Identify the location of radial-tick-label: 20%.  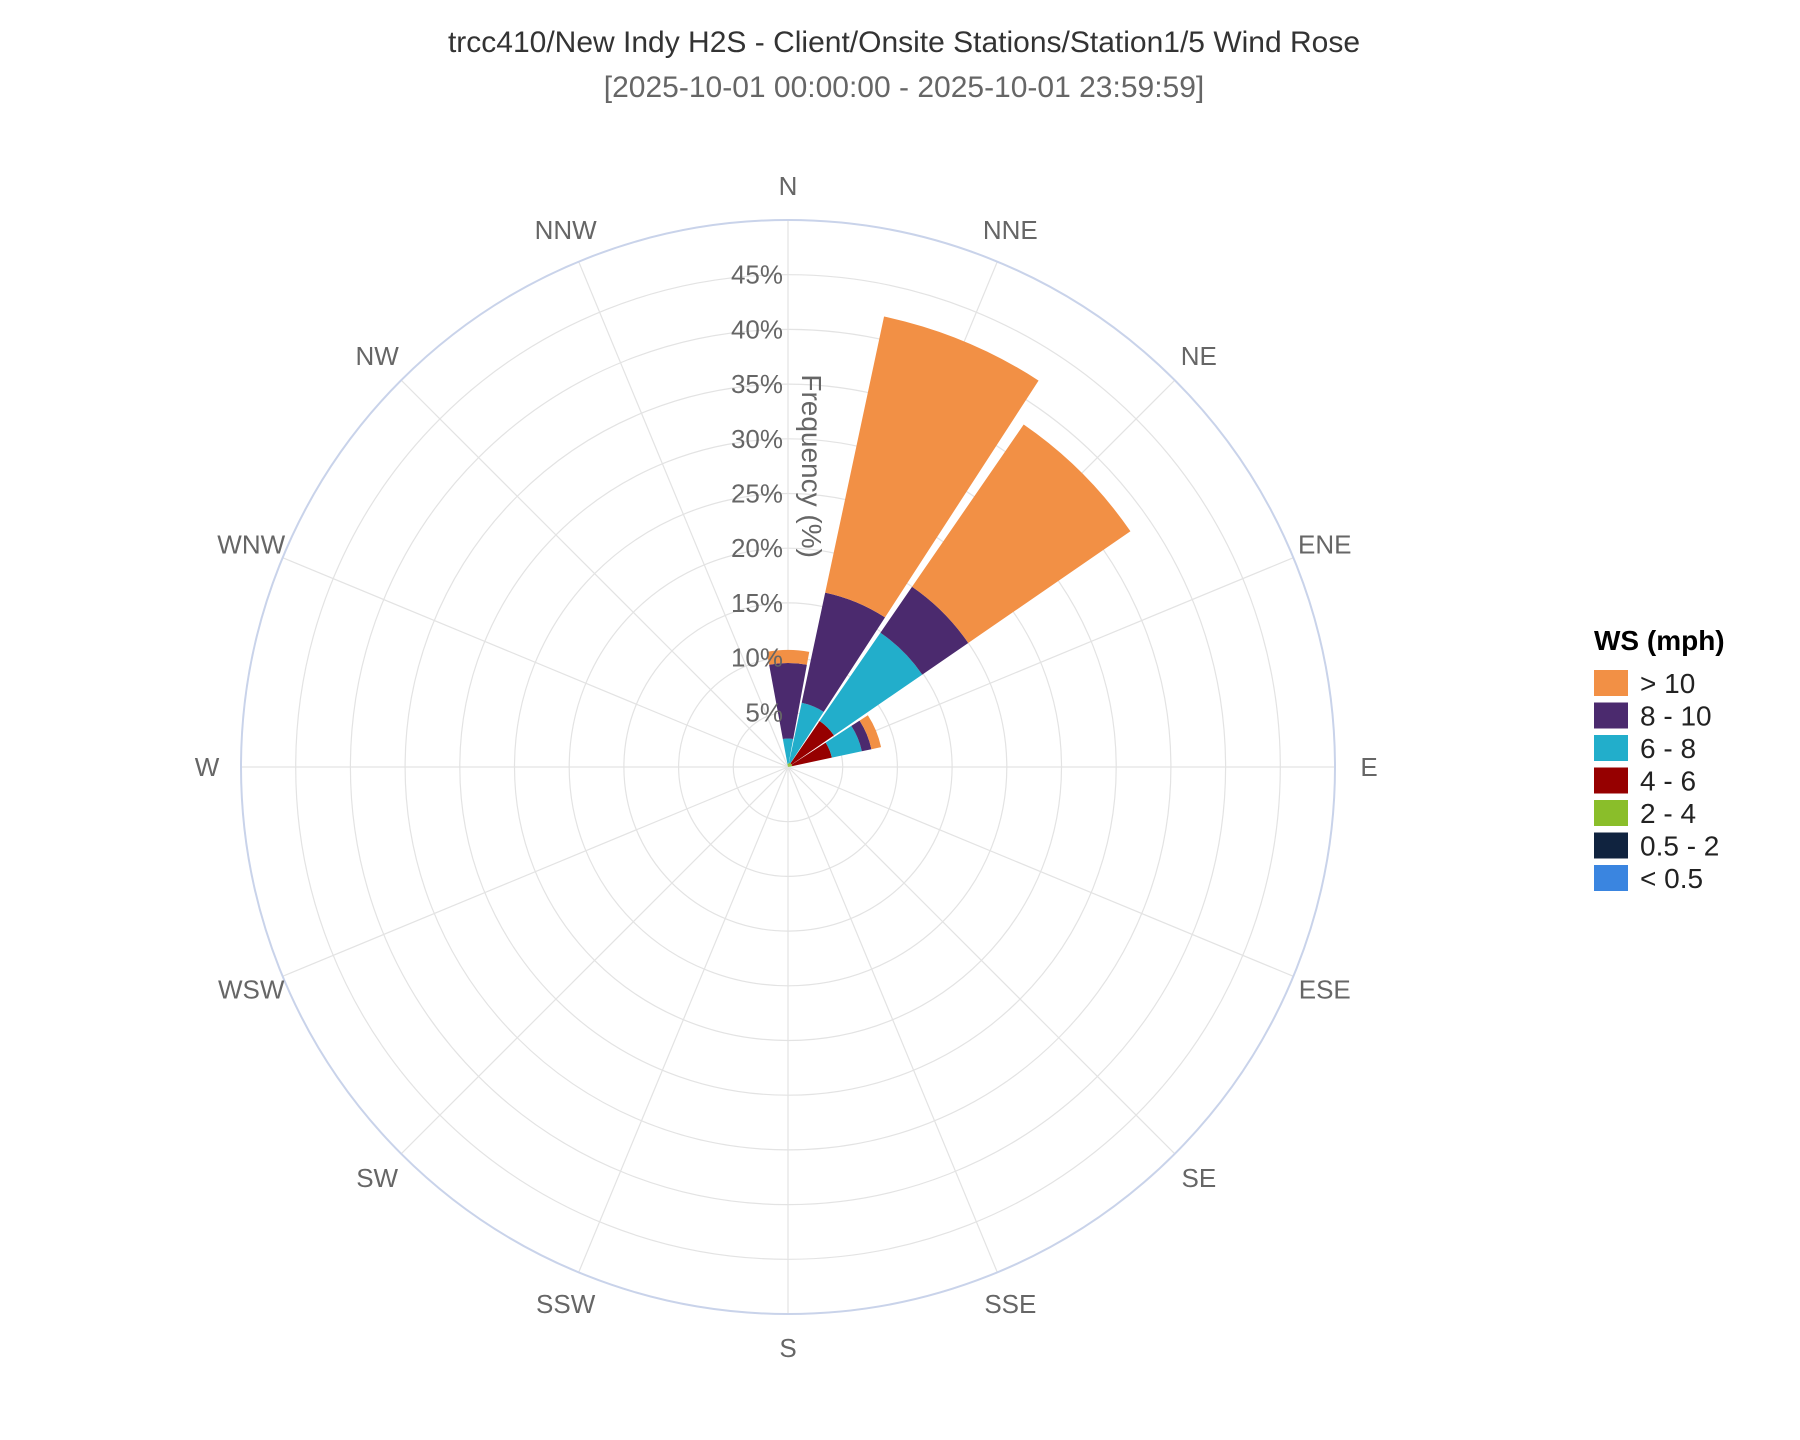
(757, 548).